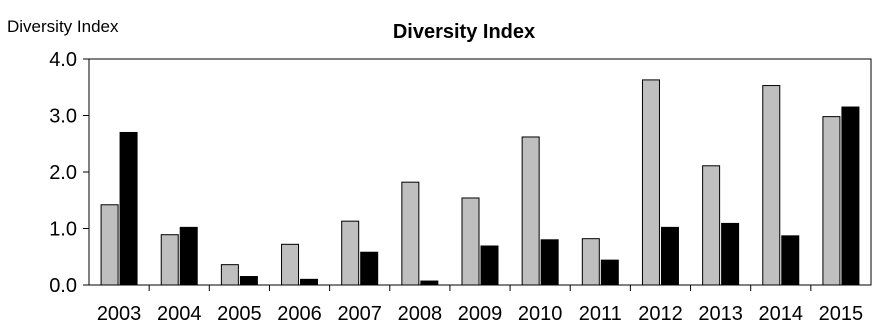  Describe the element at coordinates (179, 314) in the screenshot. I see `x-tick-label: 2004` at that location.